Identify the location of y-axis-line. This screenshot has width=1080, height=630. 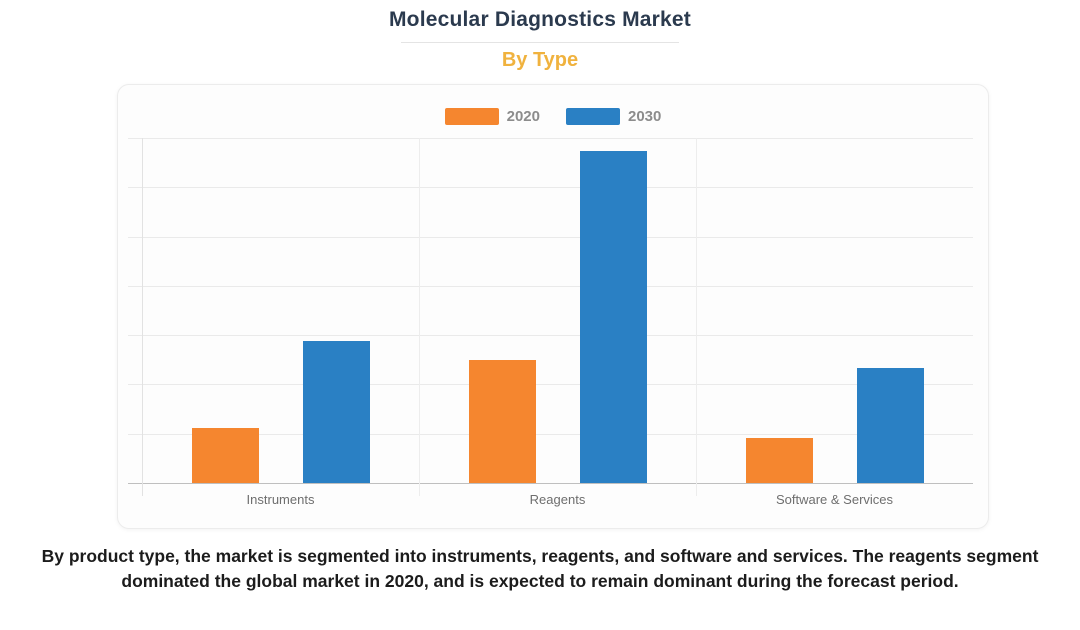
(142, 317).